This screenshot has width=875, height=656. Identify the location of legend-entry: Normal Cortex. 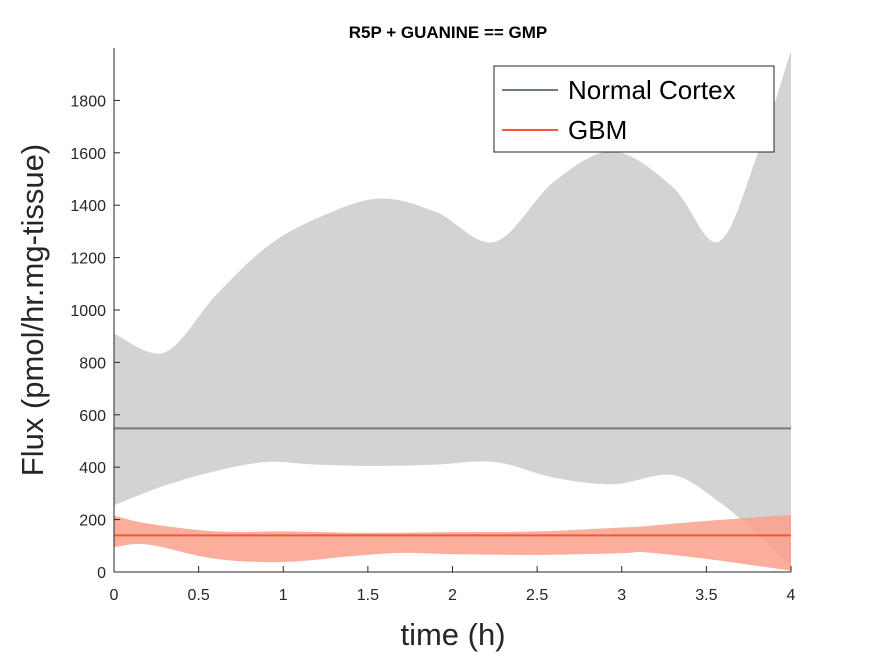
(652, 90).